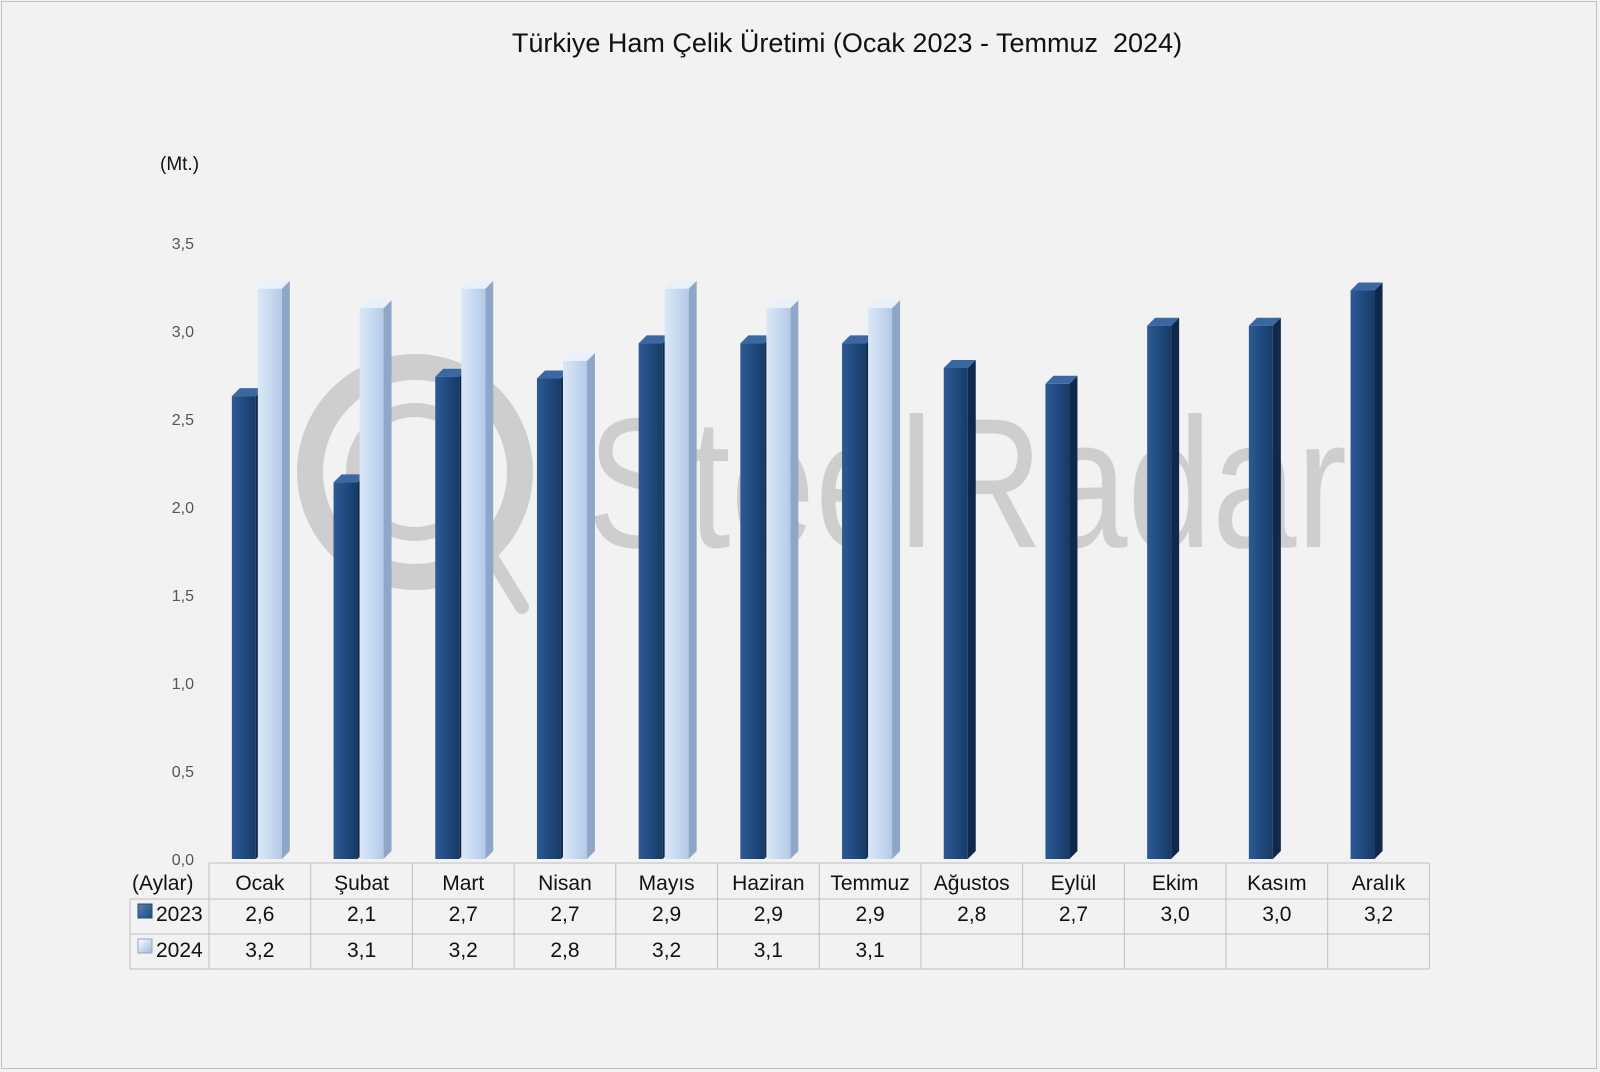  Describe the element at coordinates (768, 883) in the screenshot. I see `x-tick-label: Haziran` at that location.